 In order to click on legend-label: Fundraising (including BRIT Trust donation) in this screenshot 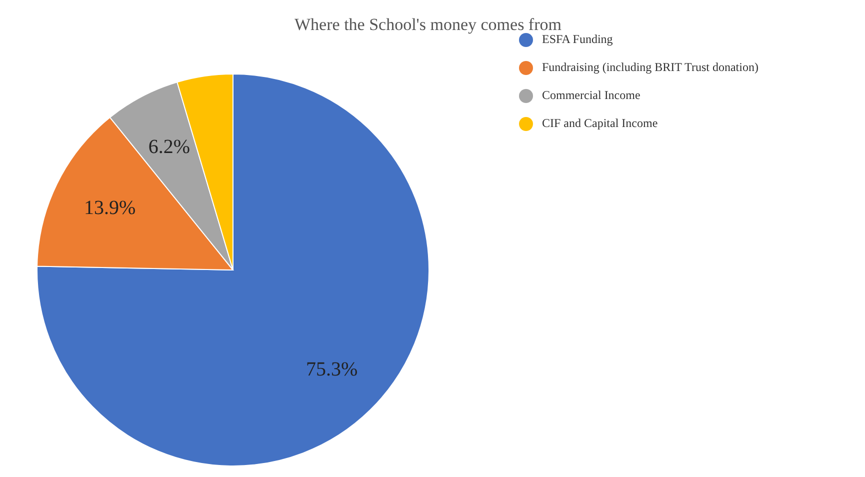, I will do `click(650, 67)`.